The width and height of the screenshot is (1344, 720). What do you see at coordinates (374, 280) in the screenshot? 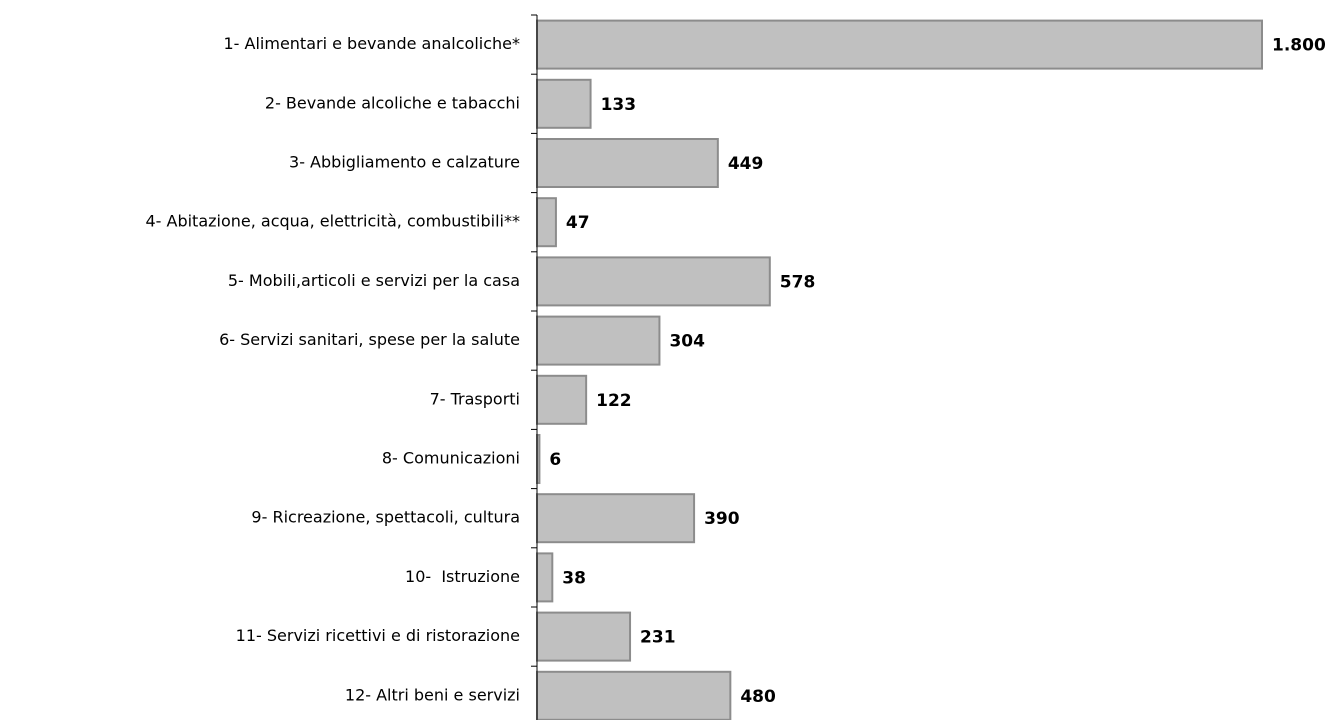
I see `category-label: 5- Mobili,articoli e servizi per la casa` at bounding box center [374, 280].